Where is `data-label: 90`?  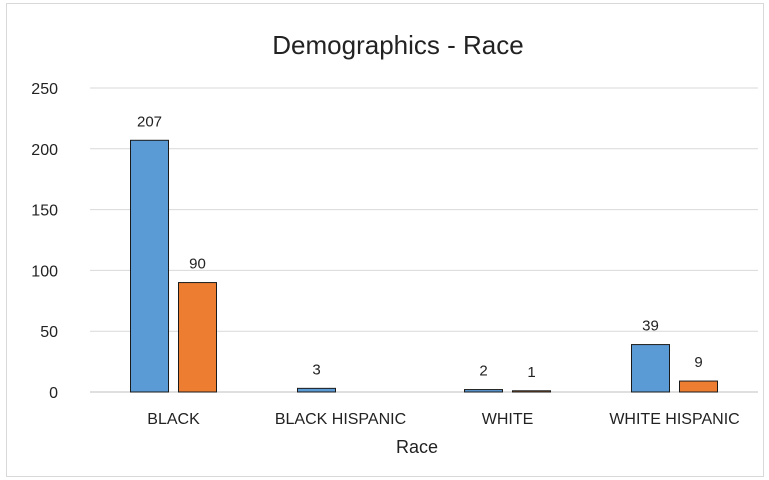
data-label: 90 is located at coordinates (197, 264).